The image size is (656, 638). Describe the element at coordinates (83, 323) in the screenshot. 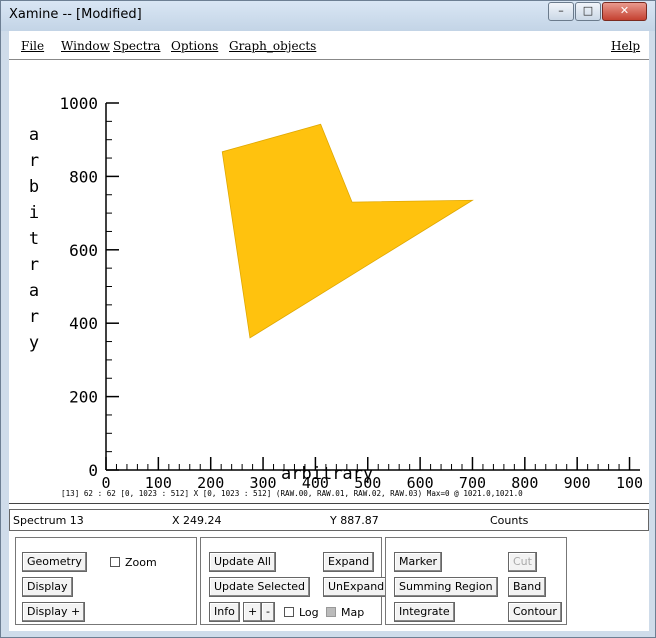

I see `y-tick-label: 400` at that location.